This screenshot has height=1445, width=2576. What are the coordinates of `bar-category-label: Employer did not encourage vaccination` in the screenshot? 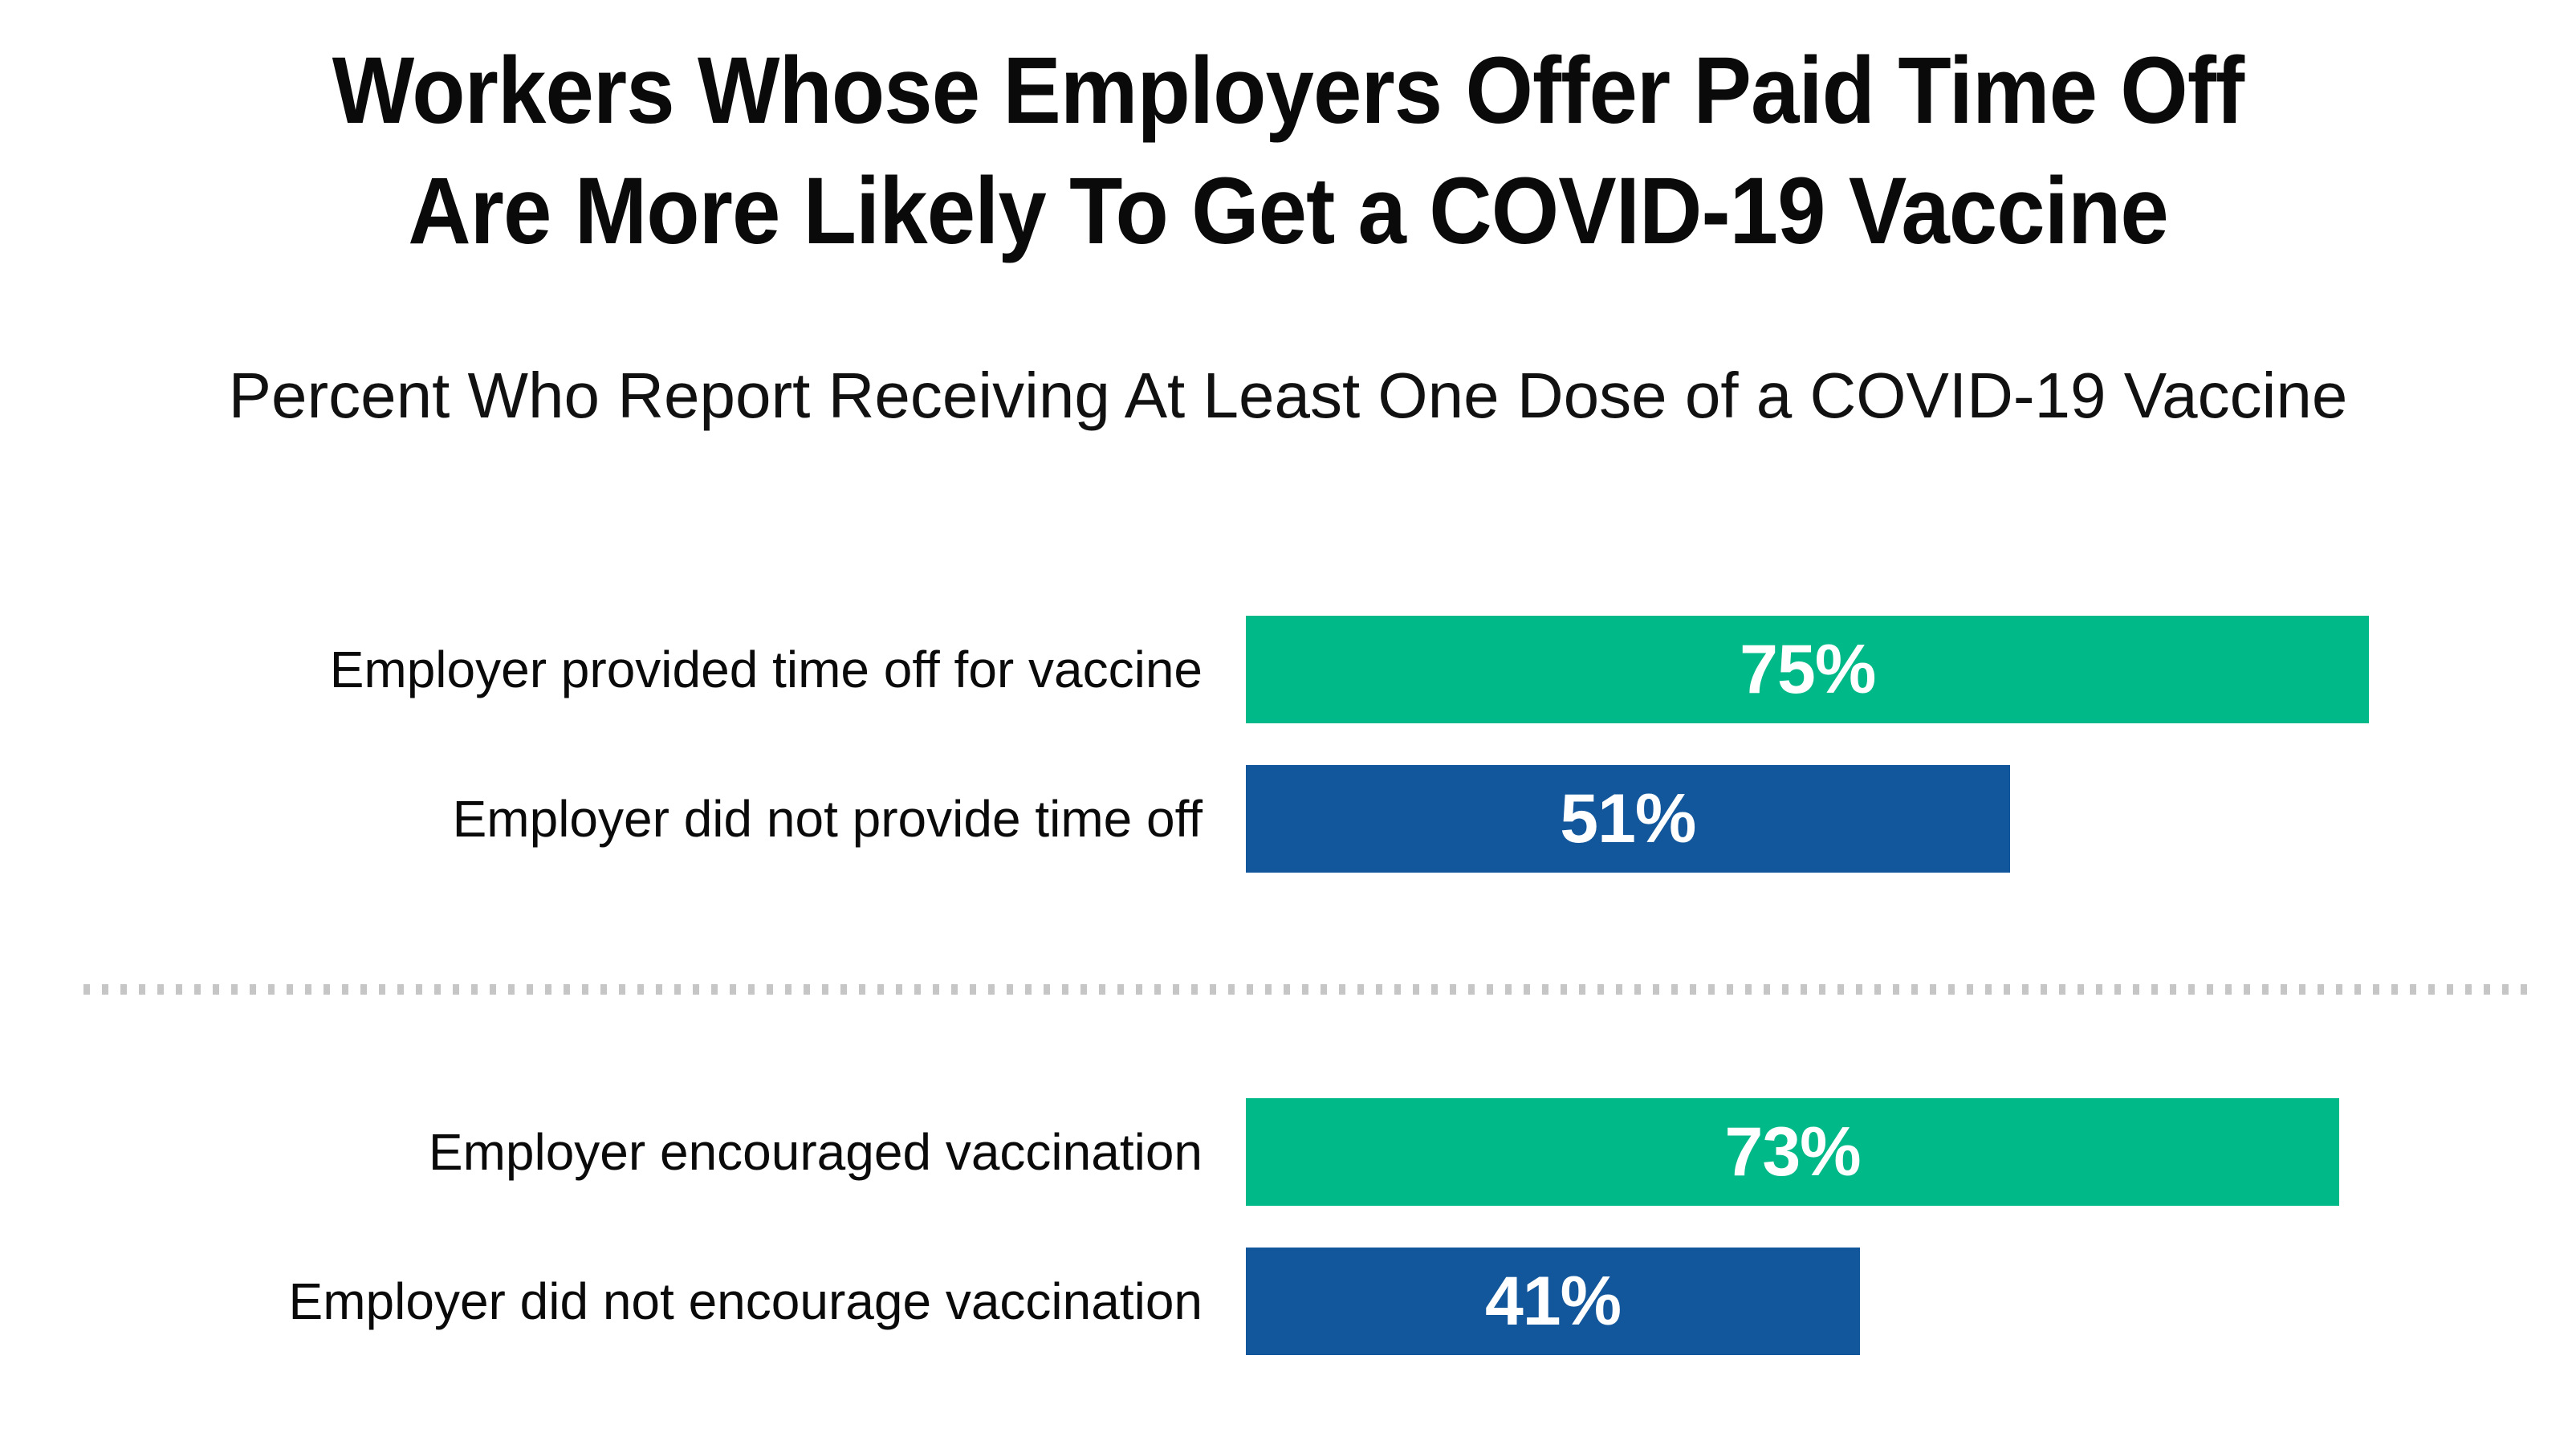 It's located at (745, 1301).